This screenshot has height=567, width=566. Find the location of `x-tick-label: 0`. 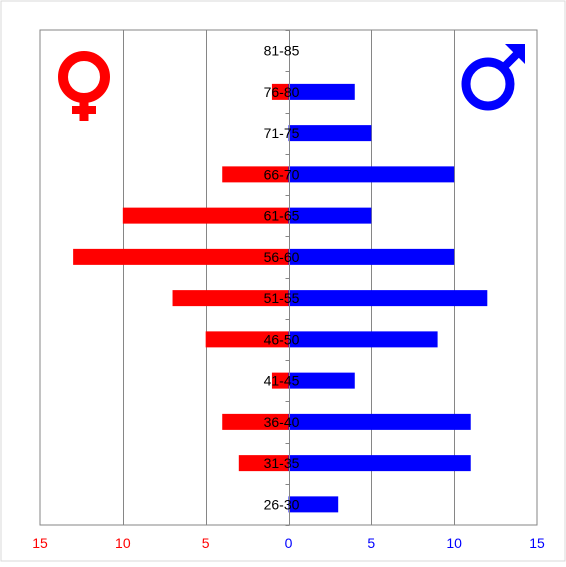

x-tick-label: 0 is located at coordinates (289, 543).